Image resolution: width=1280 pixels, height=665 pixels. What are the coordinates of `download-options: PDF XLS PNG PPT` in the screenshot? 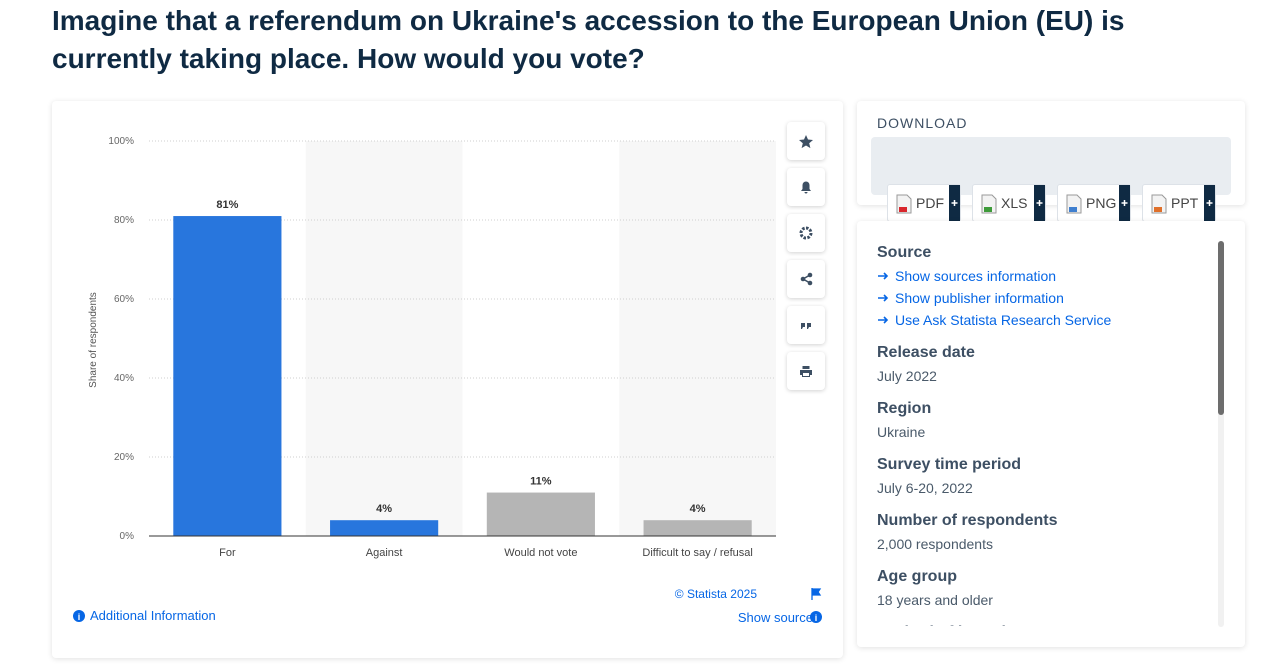 It's located at (1051, 179).